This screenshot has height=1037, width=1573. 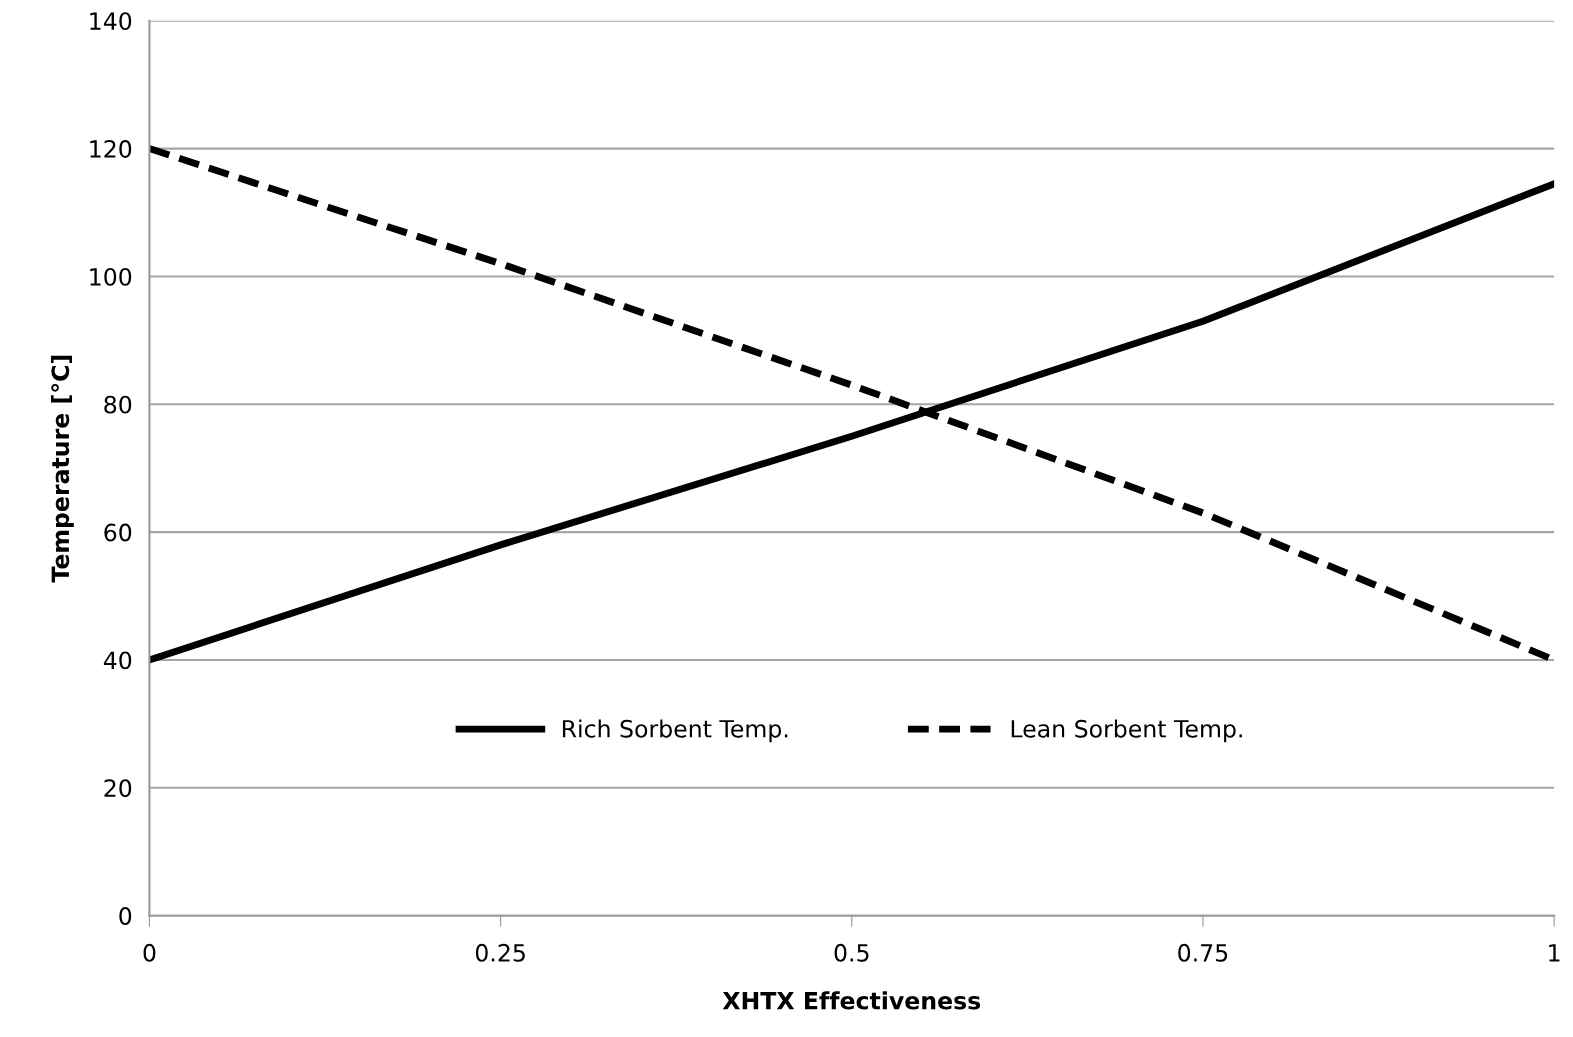 I want to click on x-tick-label: 0, so click(x=149, y=952).